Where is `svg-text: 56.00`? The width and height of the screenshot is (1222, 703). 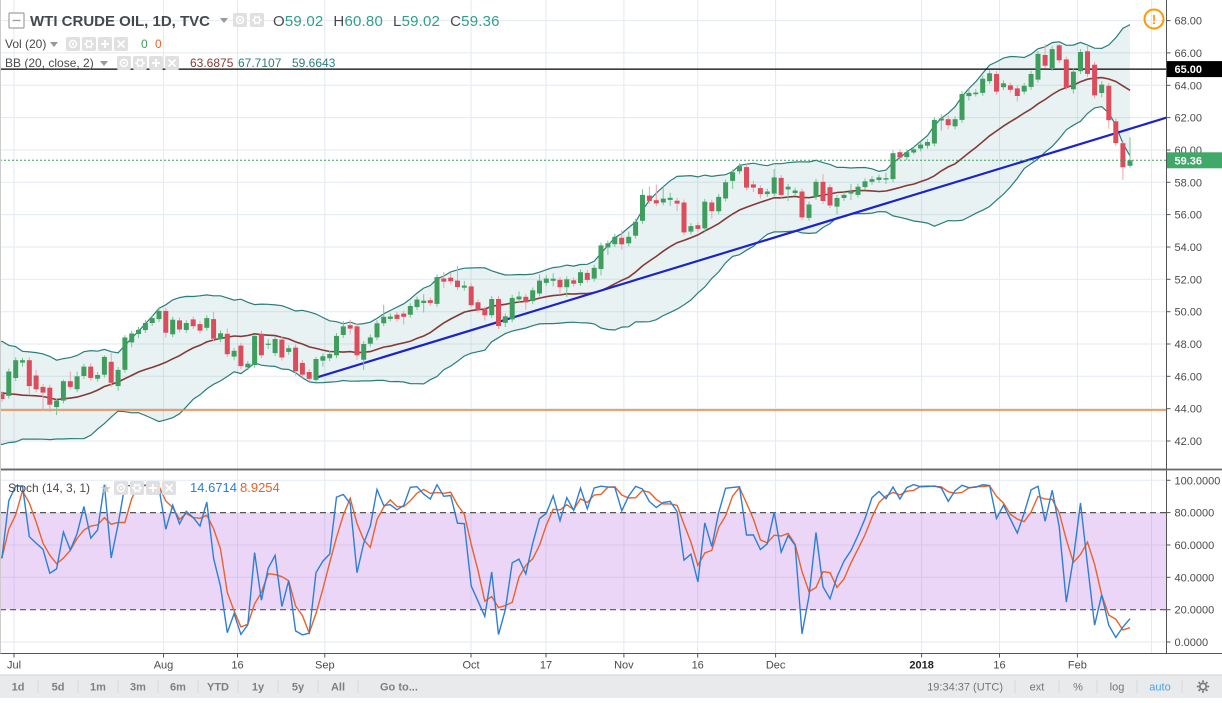
svg-text: 56.00 is located at coordinates (1189, 216).